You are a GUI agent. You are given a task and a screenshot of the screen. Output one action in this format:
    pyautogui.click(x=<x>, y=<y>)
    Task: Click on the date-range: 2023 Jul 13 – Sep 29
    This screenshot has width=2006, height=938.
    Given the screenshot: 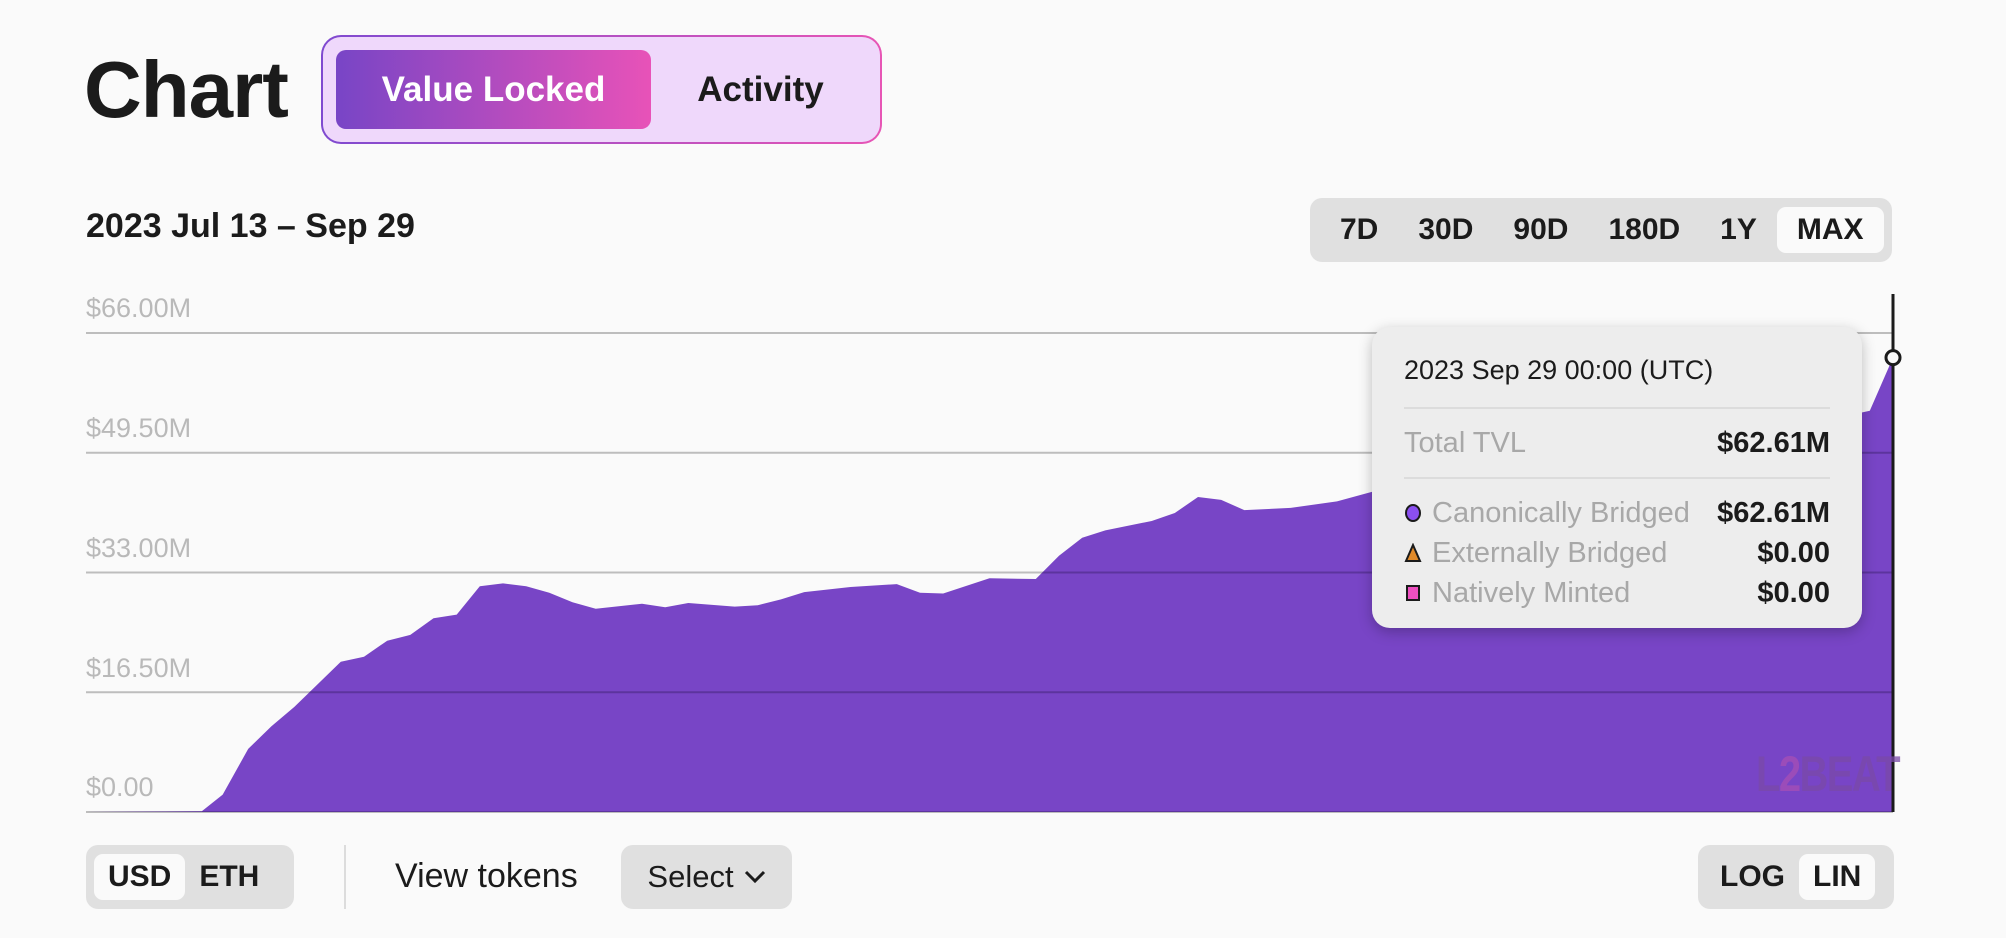 What is the action you would take?
    pyautogui.click(x=250, y=226)
    